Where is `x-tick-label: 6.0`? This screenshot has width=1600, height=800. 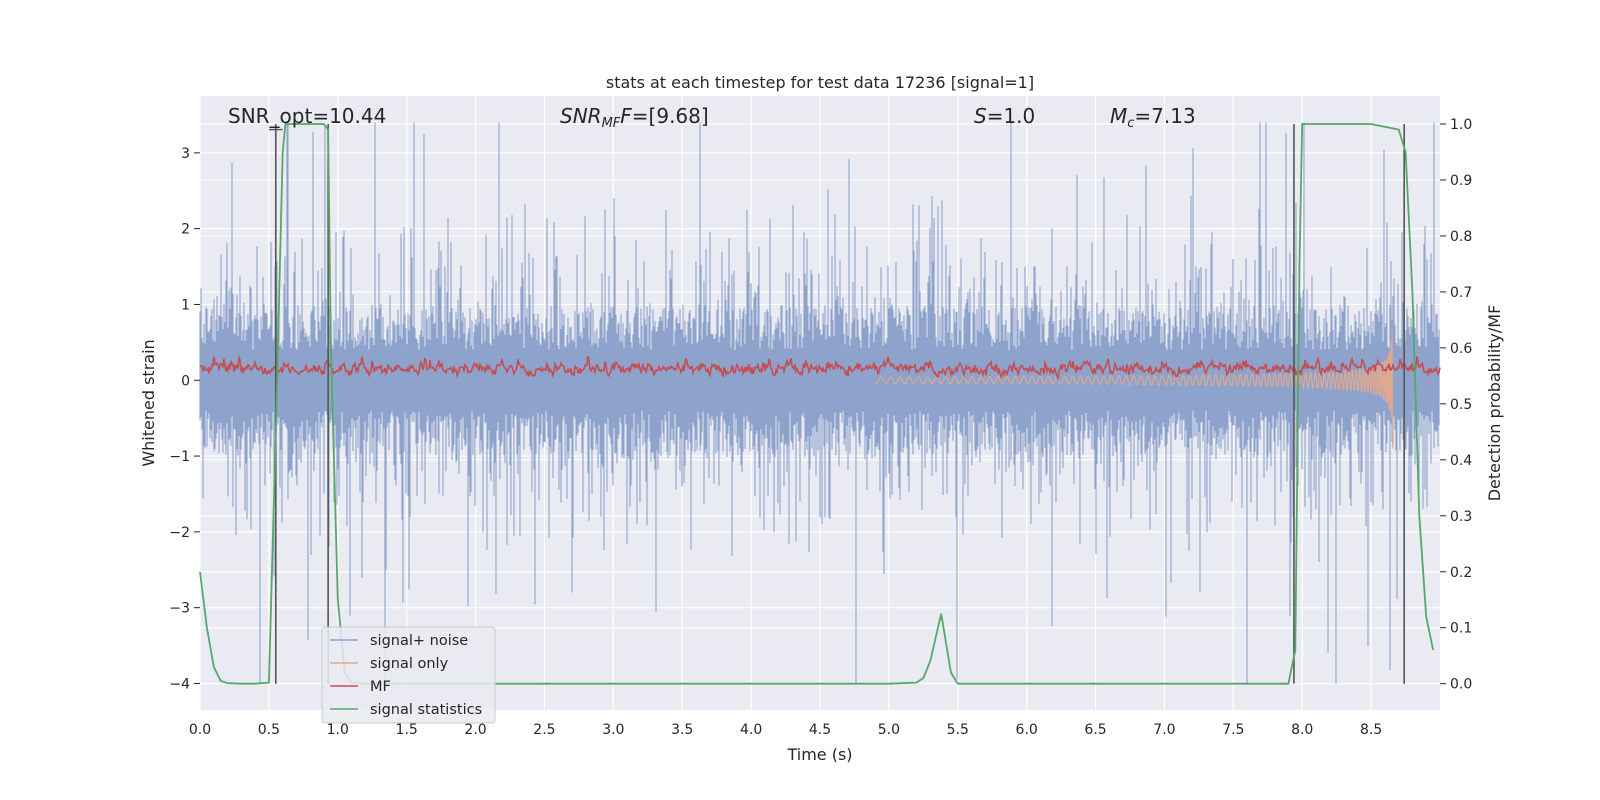
x-tick-label: 6.0 is located at coordinates (1027, 730).